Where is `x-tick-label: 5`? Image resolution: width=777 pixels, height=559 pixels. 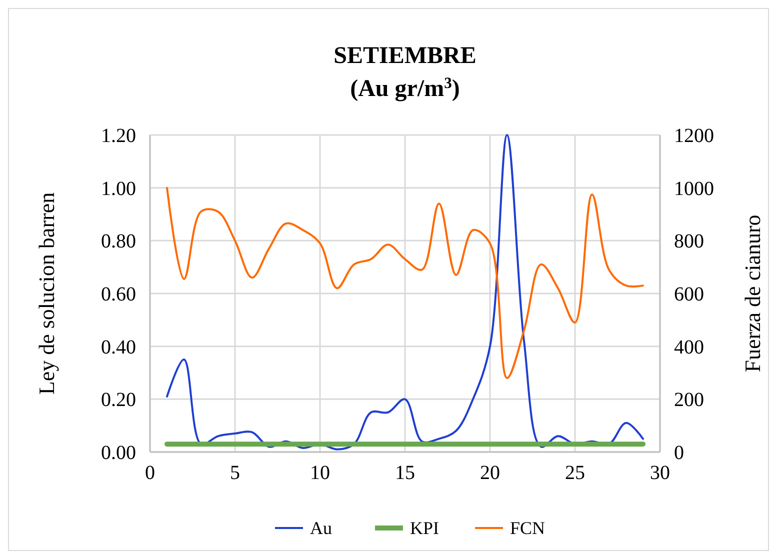 x-tick-label: 5 is located at coordinates (235, 473).